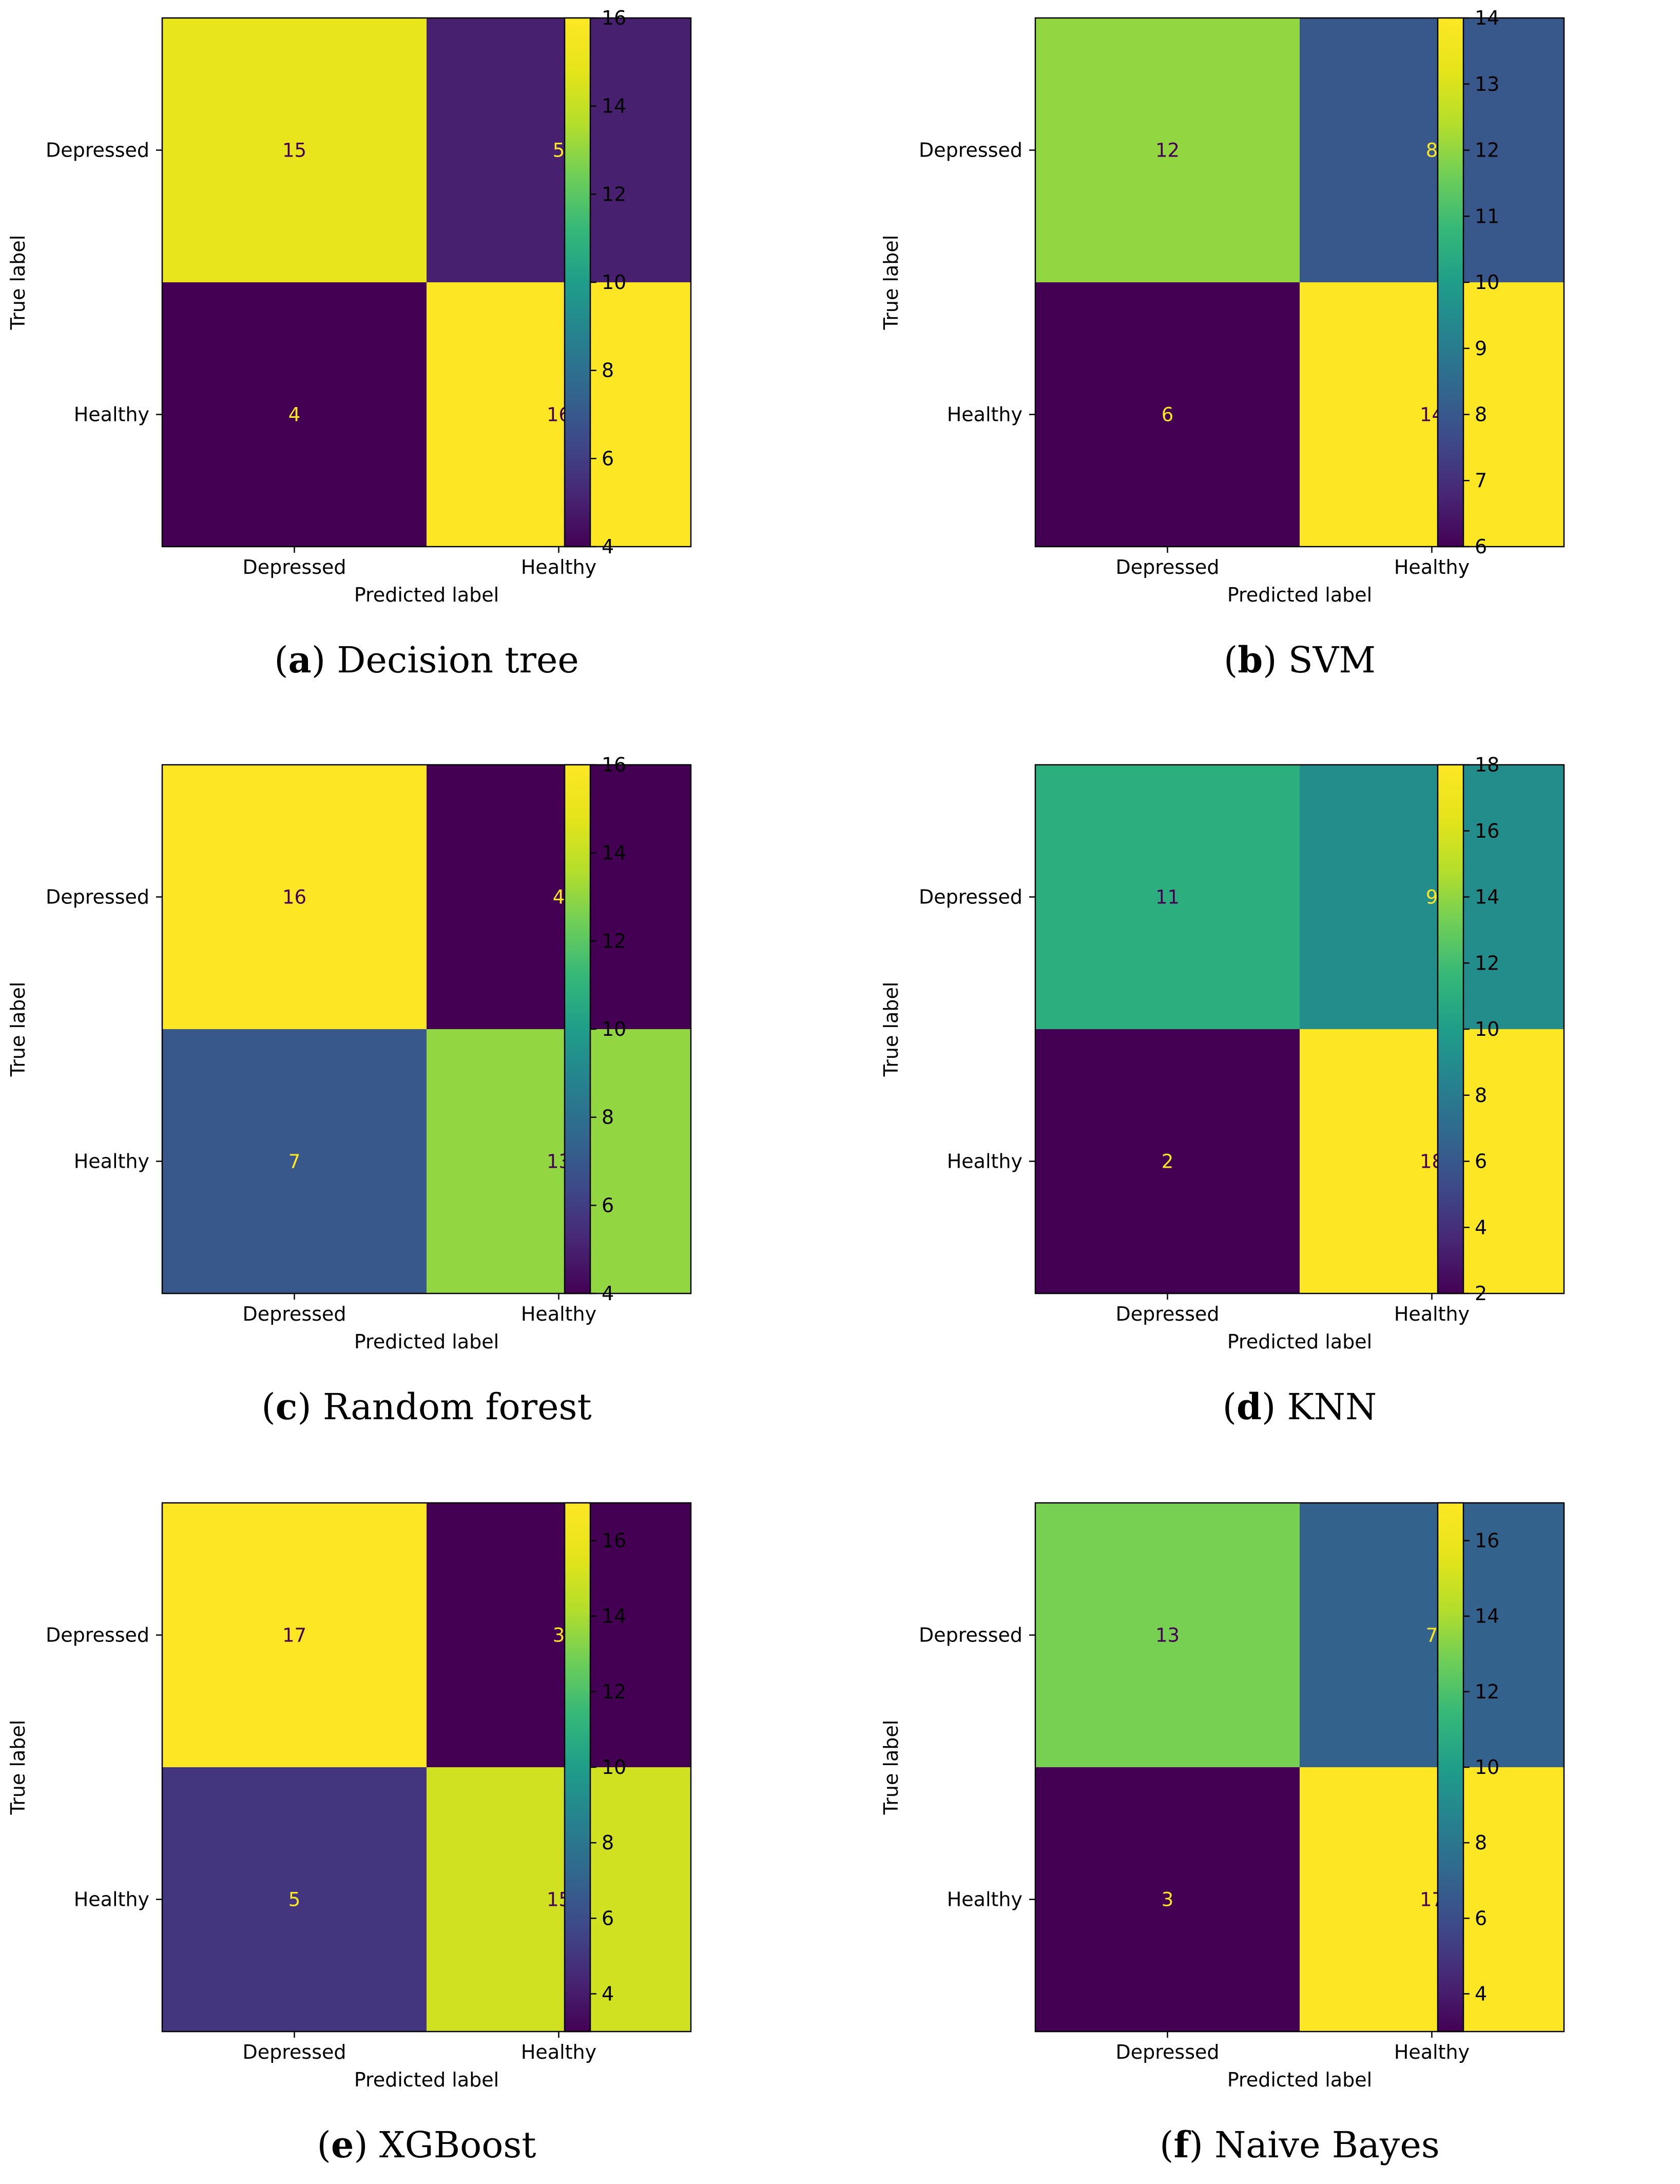 The width and height of the screenshot is (1680, 2184). Describe the element at coordinates (559, 1636) in the screenshot. I see `cell-value-label: 3` at that location.